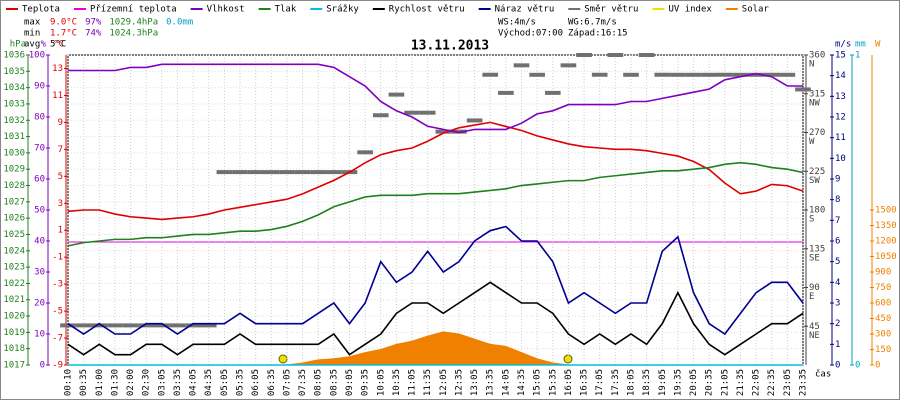  Describe the element at coordinates (522, 382) in the screenshot. I see `x-tick-label: 14:35` at that location.